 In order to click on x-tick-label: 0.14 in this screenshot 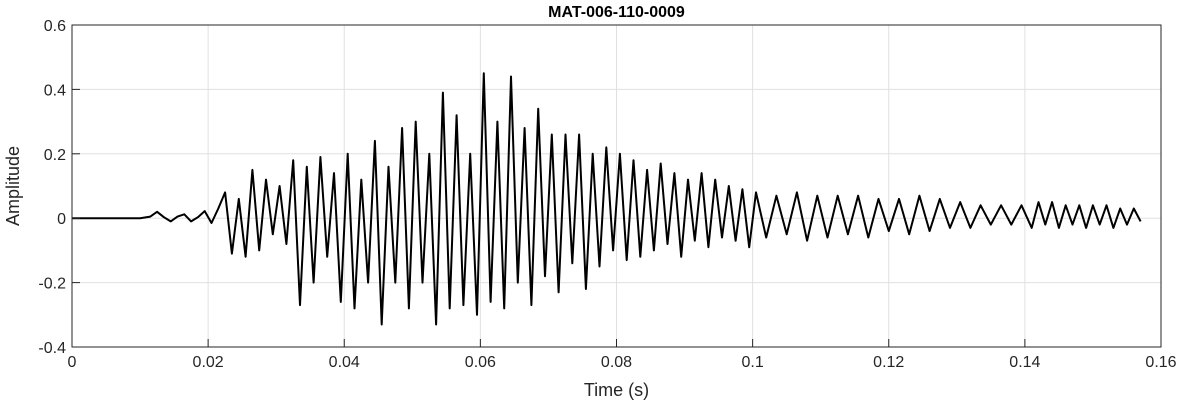, I will do `click(1024, 362)`.